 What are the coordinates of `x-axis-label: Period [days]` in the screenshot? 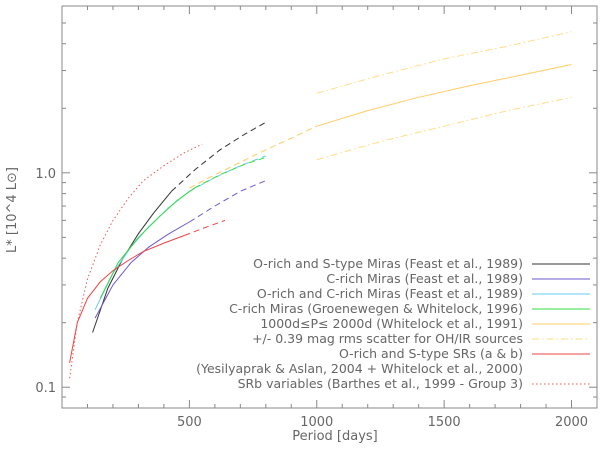 It's located at (335, 436).